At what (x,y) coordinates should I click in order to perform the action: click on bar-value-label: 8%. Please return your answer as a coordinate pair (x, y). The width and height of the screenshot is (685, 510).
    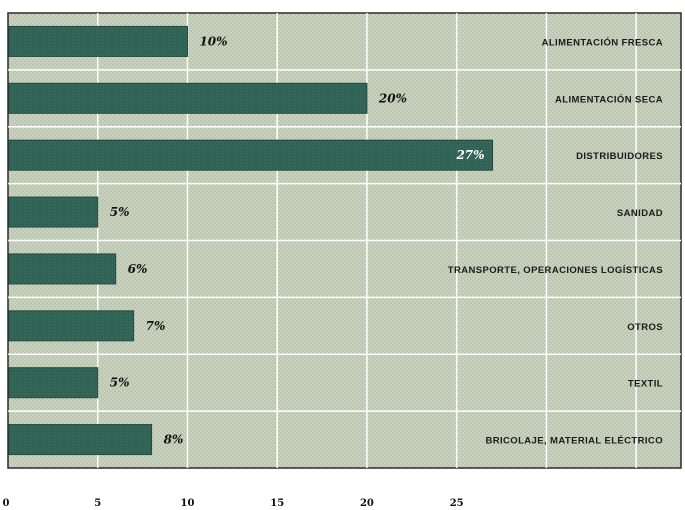
    Looking at the image, I should click on (174, 440).